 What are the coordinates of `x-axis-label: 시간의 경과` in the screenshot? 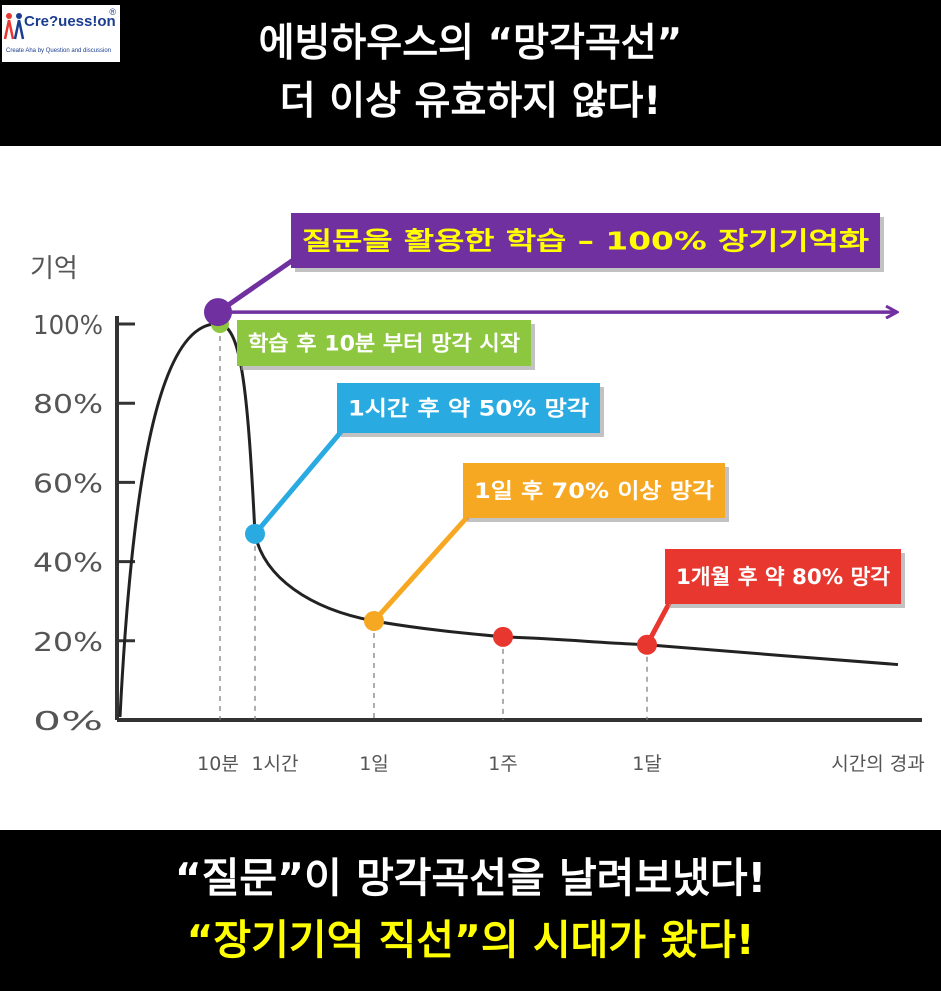 It's located at (877, 764).